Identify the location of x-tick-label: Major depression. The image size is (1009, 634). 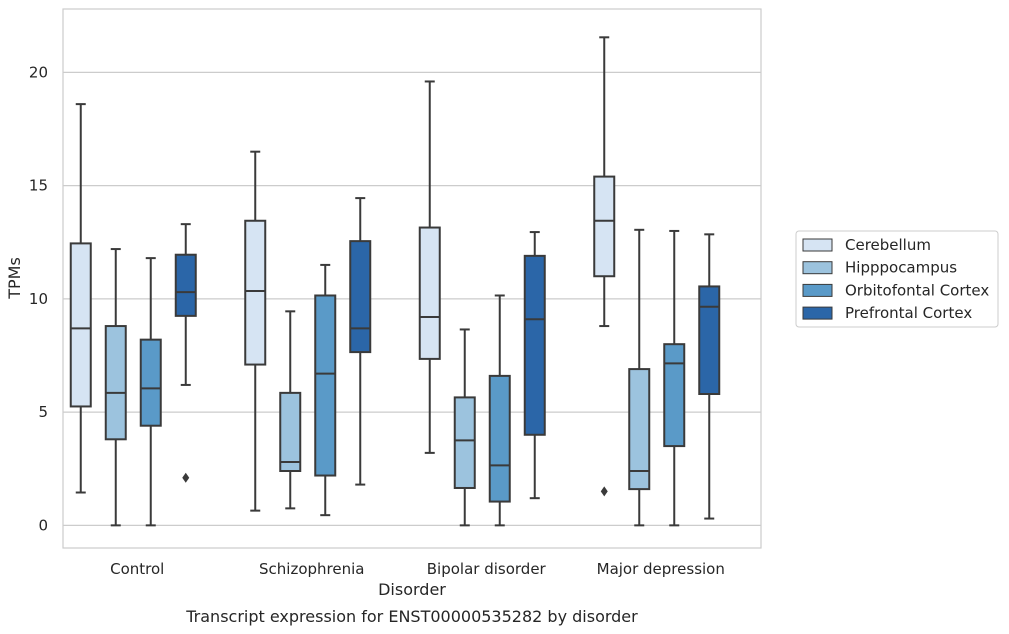
(661, 569).